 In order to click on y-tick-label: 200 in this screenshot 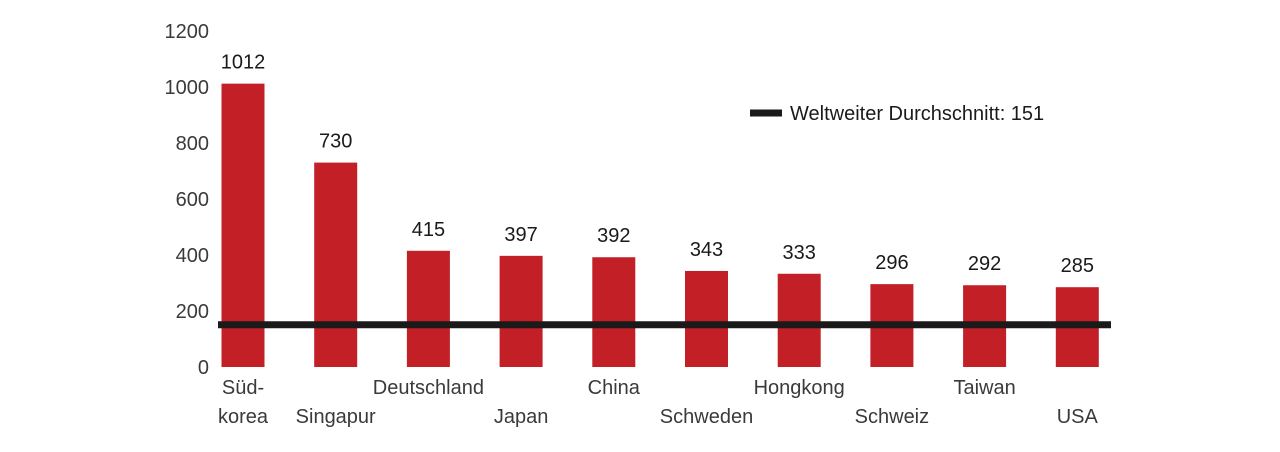, I will do `click(192, 312)`.